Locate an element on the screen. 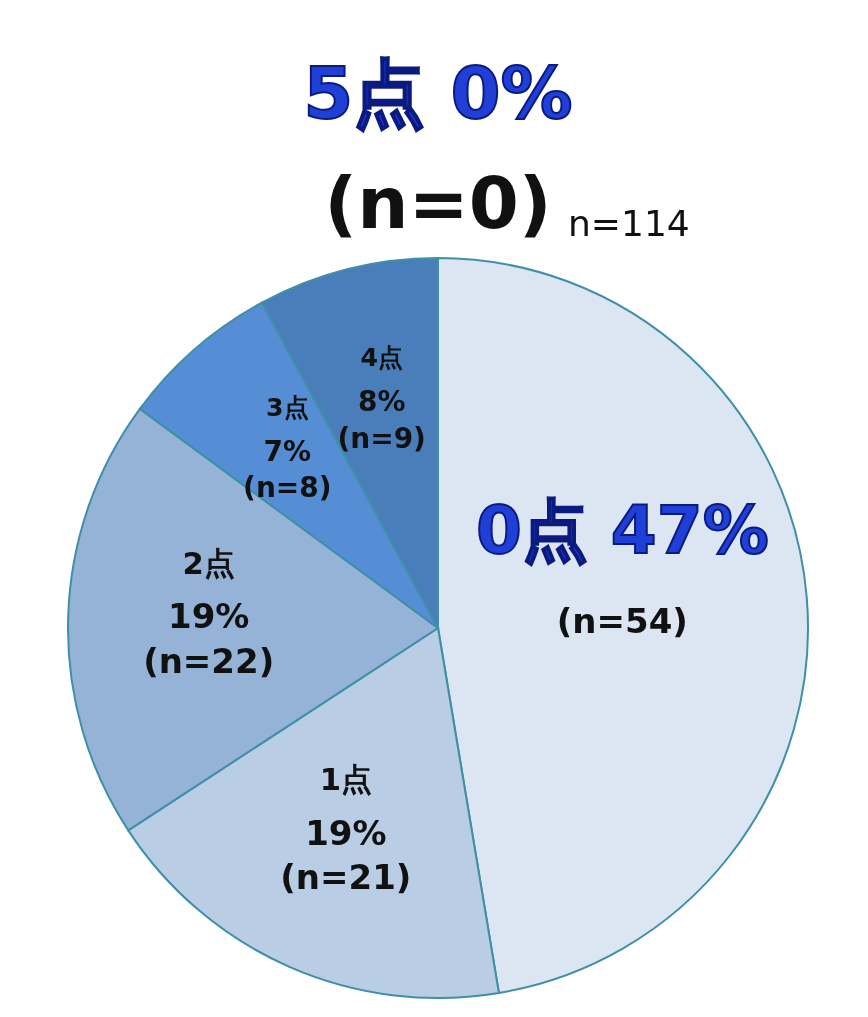 The width and height of the screenshot is (868, 1017). data-label: 7% (n=8) is located at coordinates (287, 469).